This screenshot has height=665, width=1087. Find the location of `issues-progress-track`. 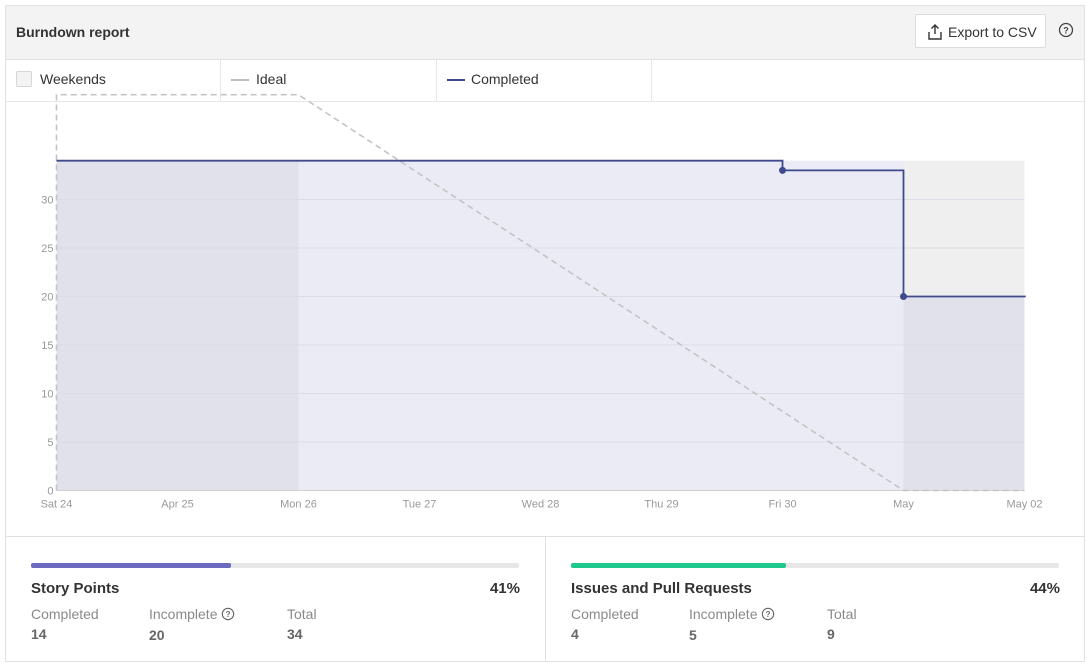

issues-progress-track is located at coordinates (815, 565).